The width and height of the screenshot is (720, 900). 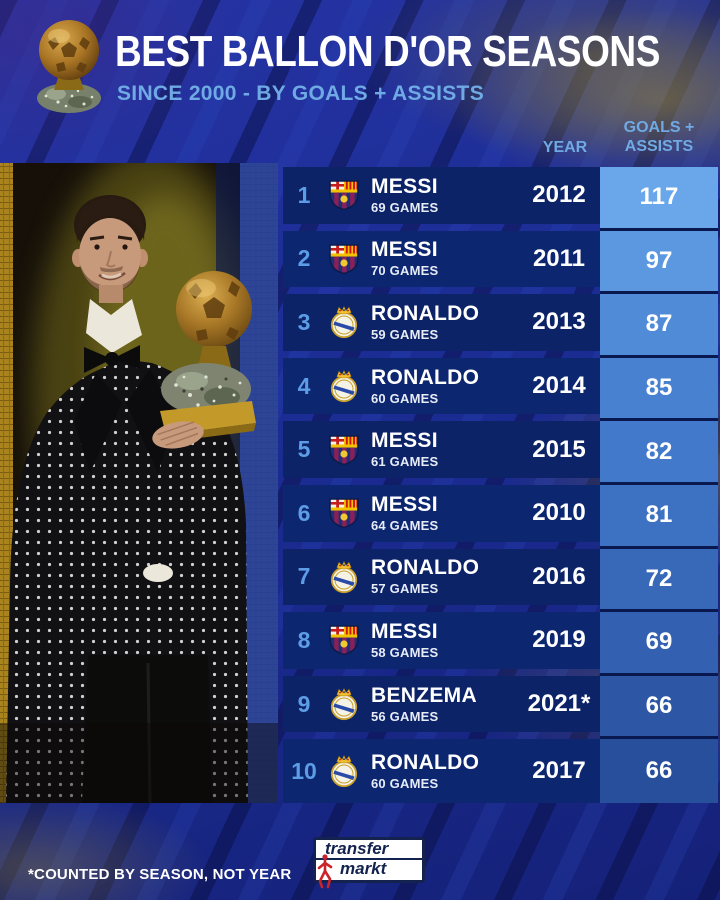 What do you see at coordinates (441, 513) in the screenshot?
I see `row-main-cell: 6 MESSI 64 GAMES 2010` at bounding box center [441, 513].